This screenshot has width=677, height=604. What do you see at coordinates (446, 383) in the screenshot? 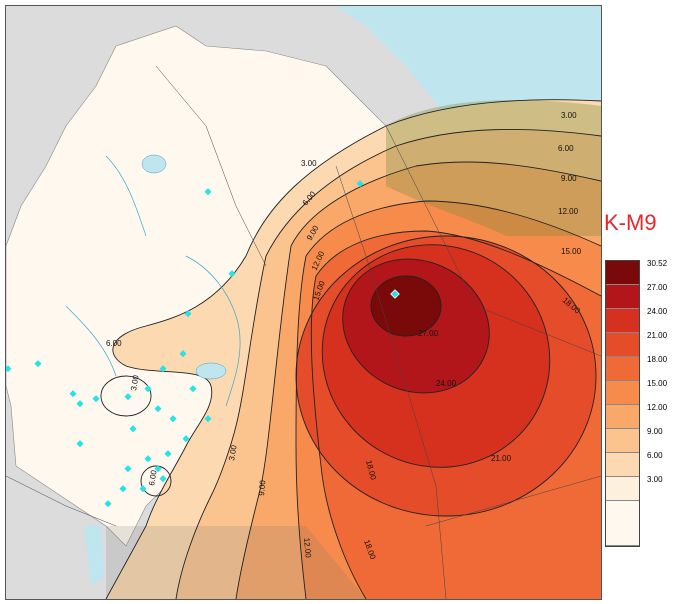
I see `contour-label: 24.00` at bounding box center [446, 383].